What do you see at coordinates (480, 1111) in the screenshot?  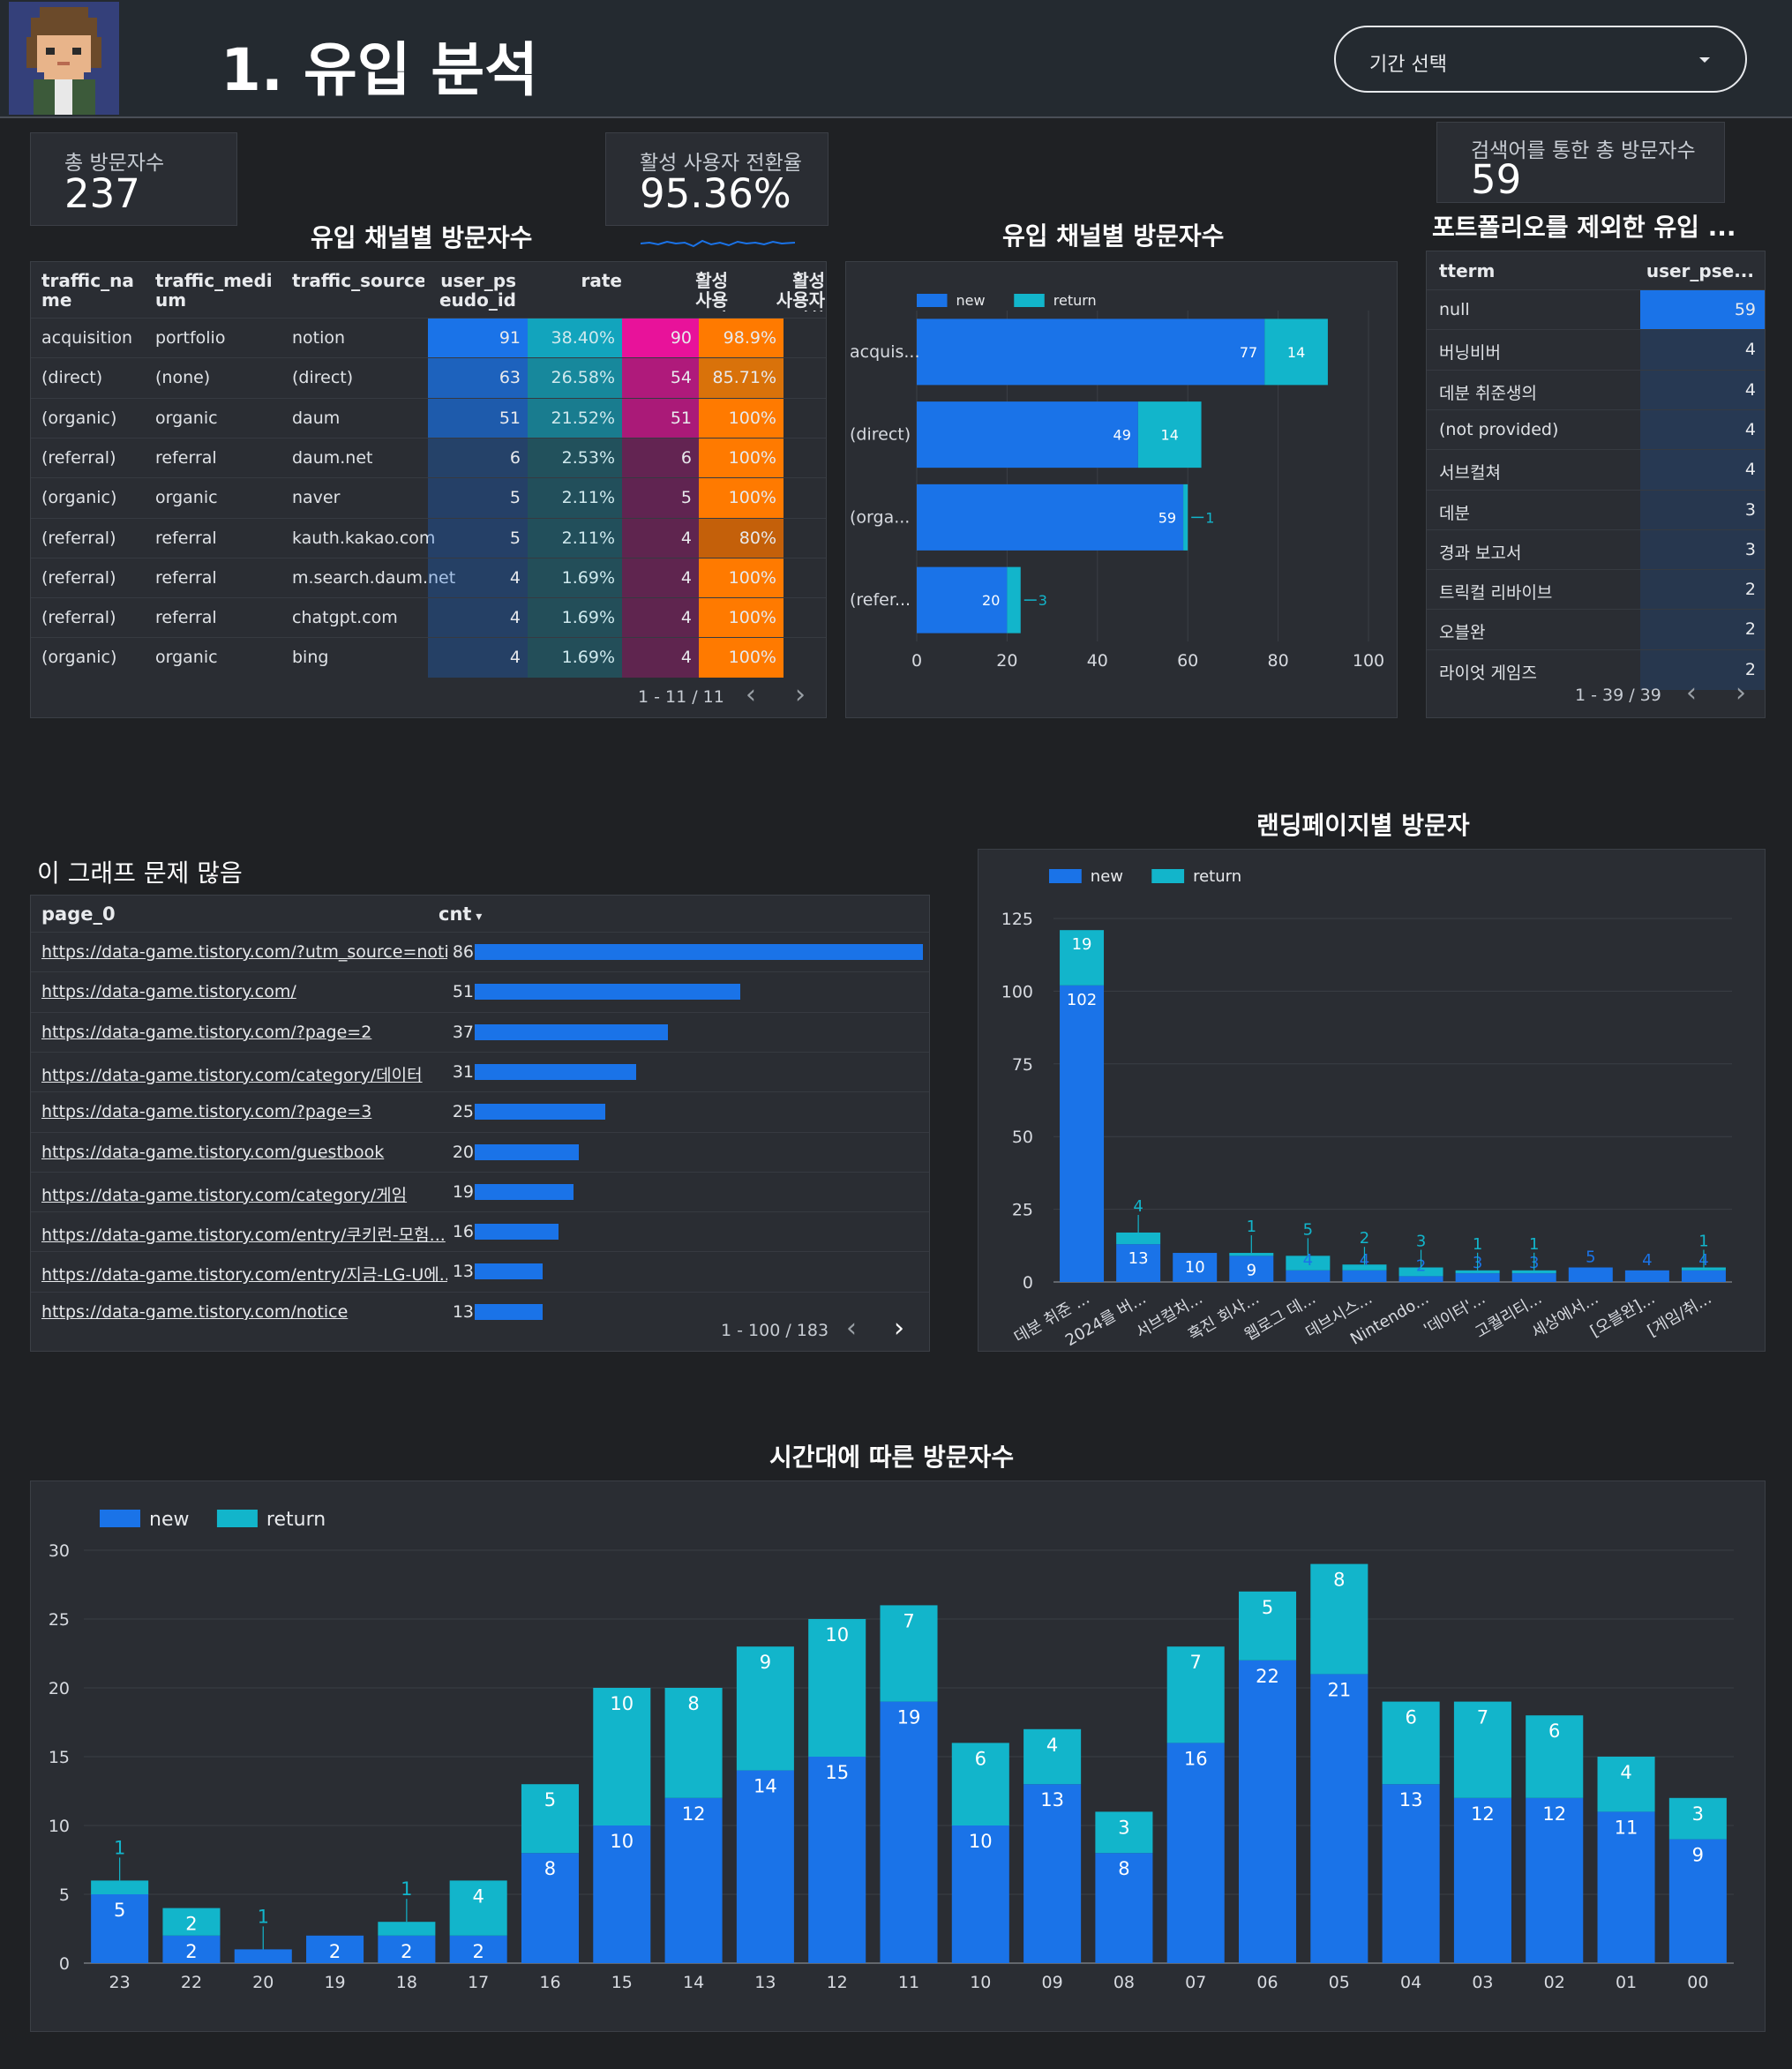 I see `table-row: https://data-game.tistory.com/?page=3 25` at bounding box center [480, 1111].